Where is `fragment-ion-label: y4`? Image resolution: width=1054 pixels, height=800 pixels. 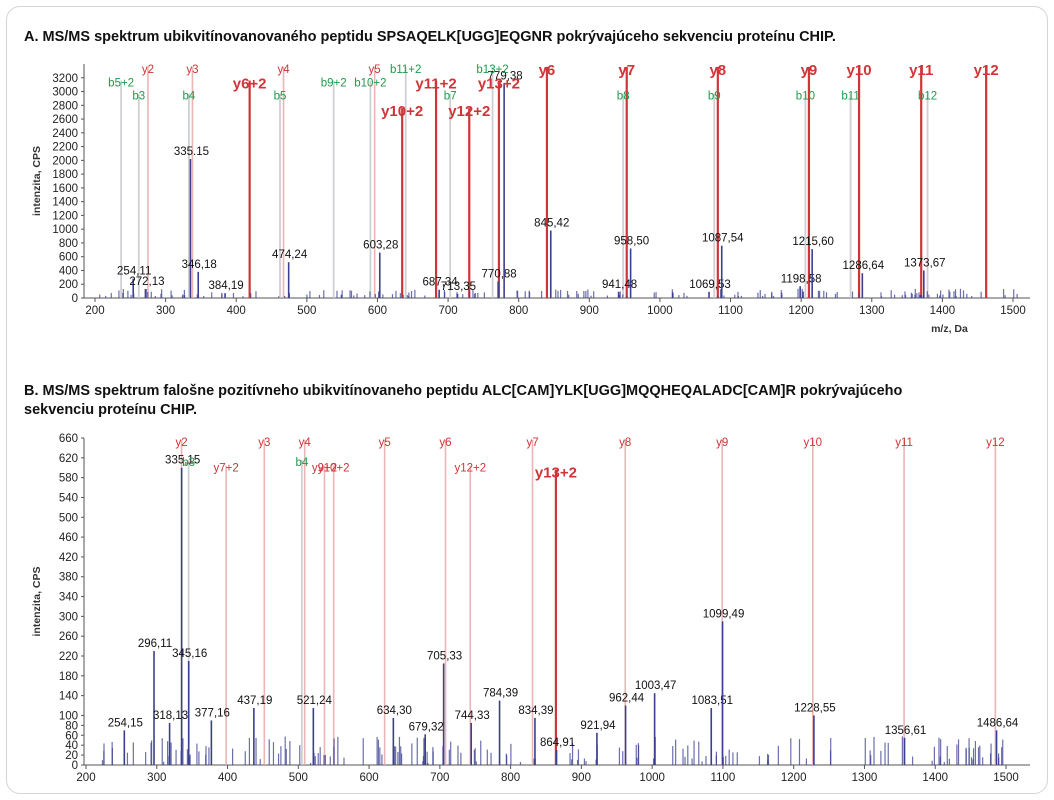
fragment-ion-label: y4 is located at coordinates (305, 443).